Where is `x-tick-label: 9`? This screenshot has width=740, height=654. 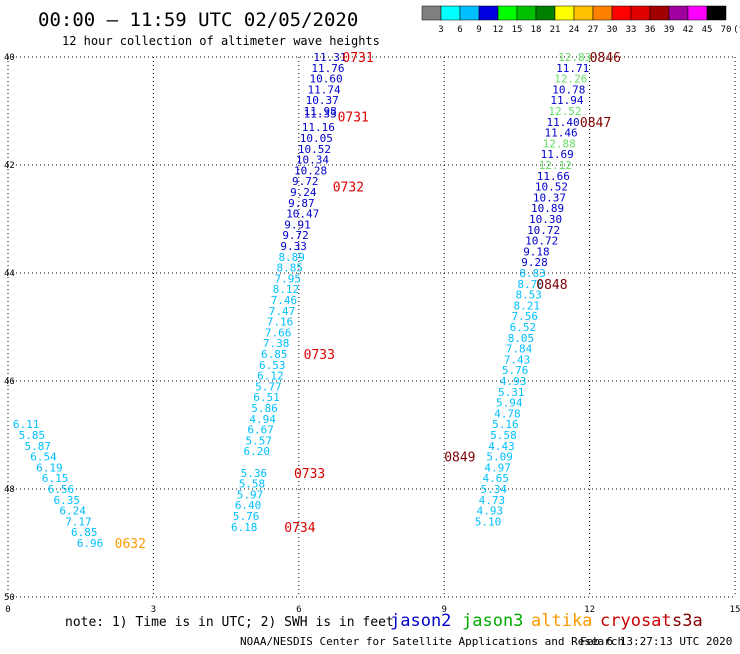
x-tick-label: 9 is located at coordinates (443, 610).